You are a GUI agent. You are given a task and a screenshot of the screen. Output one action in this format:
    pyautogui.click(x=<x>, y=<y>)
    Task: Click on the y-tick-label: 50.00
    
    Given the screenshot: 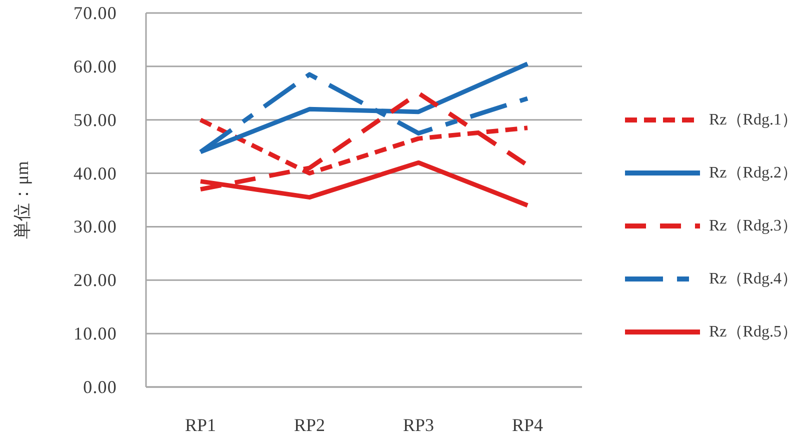 What is the action you would take?
    pyautogui.click(x=95, y=120)
    